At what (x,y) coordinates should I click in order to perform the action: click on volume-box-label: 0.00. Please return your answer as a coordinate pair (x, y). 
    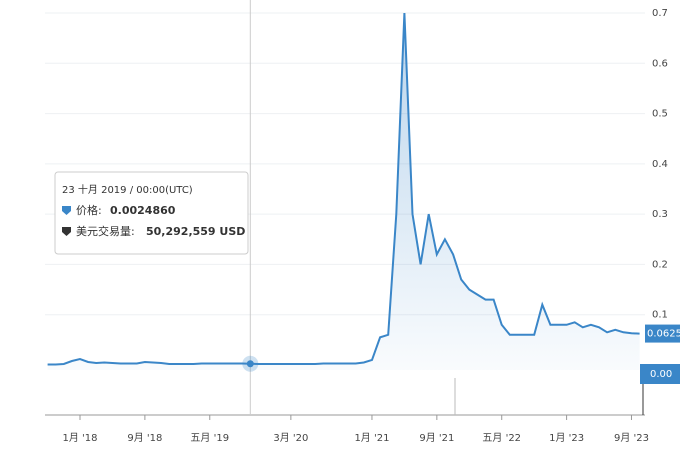
    Looking at the image, I should click on (661, 374).